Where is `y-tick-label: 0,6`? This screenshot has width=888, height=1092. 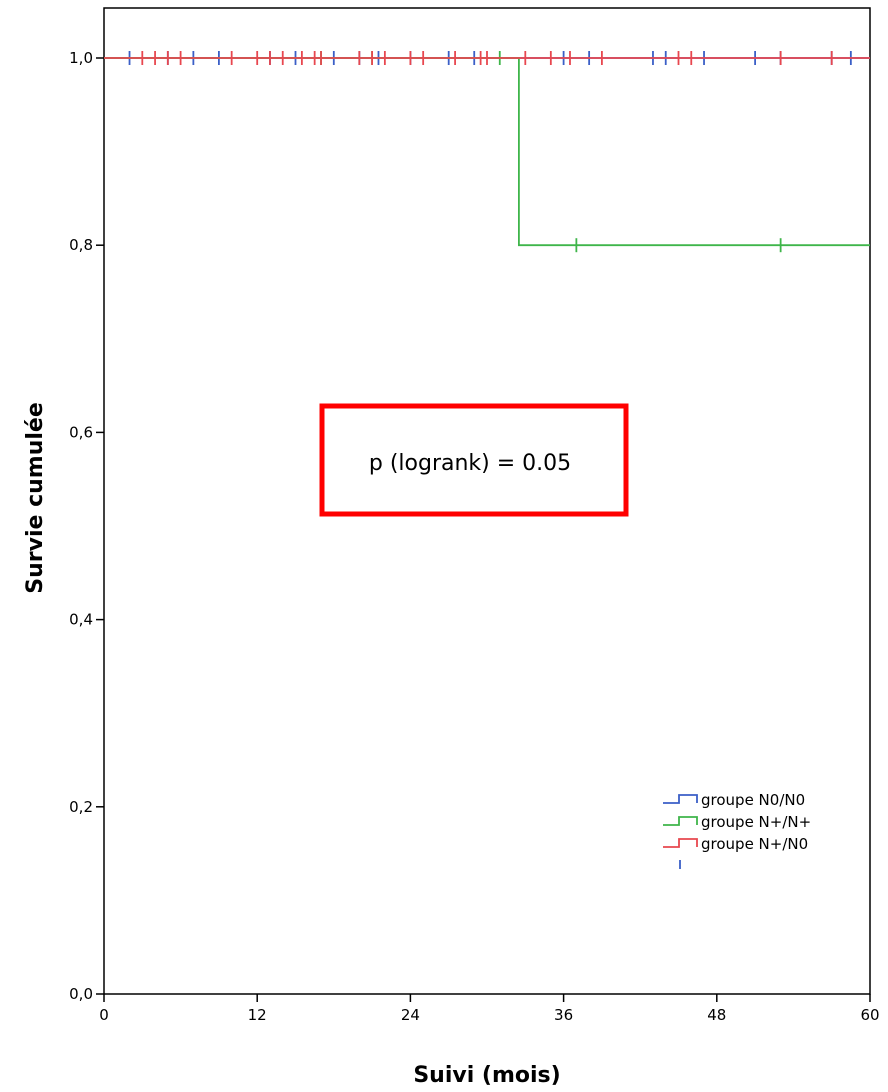
y-tick-label: 0,6 is located at coordinates (81, 432).